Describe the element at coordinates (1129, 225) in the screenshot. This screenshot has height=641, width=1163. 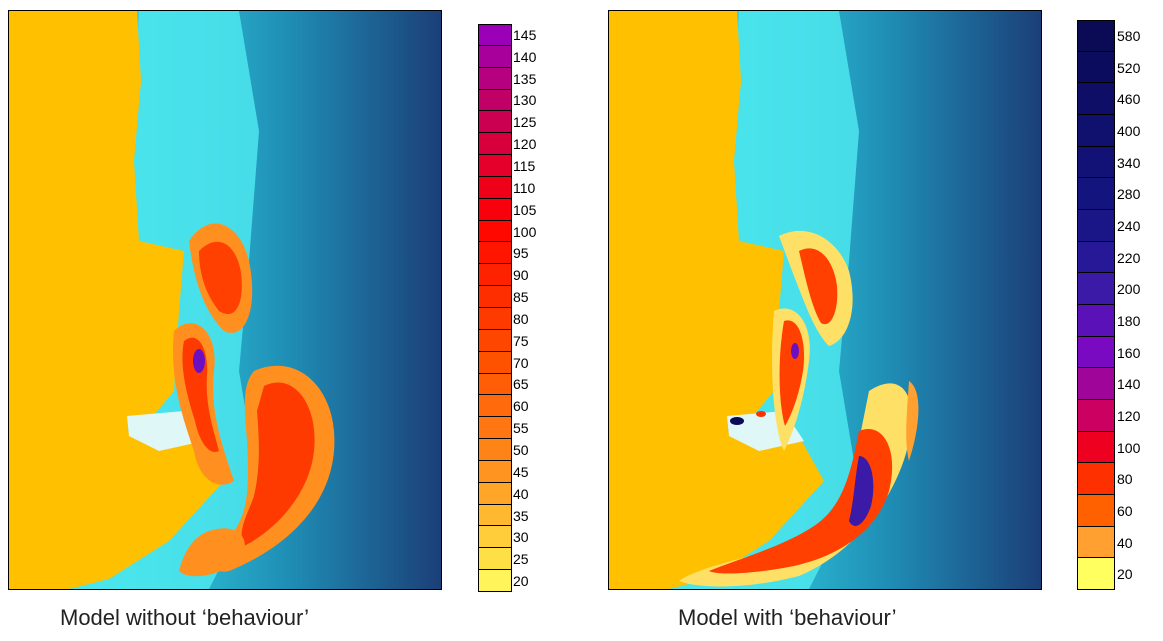
I see `colorbar-tick-label: 240` at that location.